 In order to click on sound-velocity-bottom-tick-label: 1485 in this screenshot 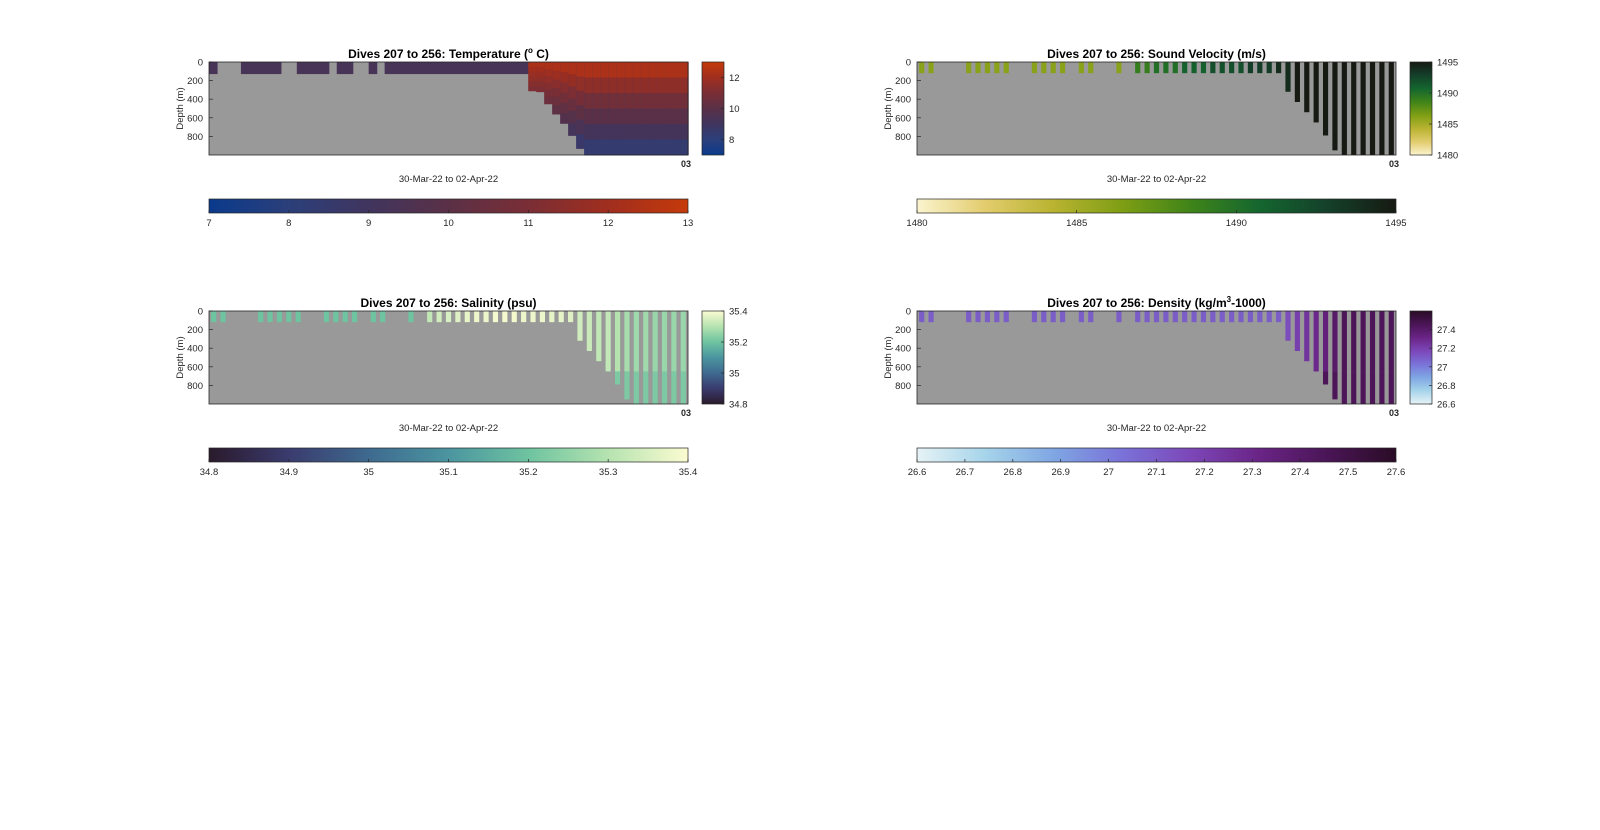, I will do `click(1076, 223)`.